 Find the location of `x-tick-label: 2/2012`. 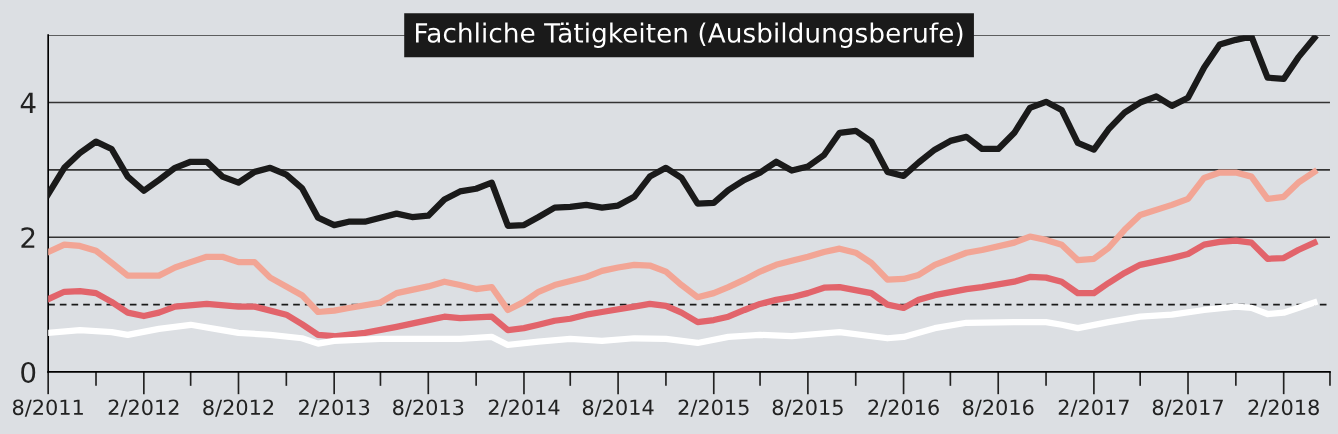

x-tick-label: 2/2012 is located at coordinates (143, 408).